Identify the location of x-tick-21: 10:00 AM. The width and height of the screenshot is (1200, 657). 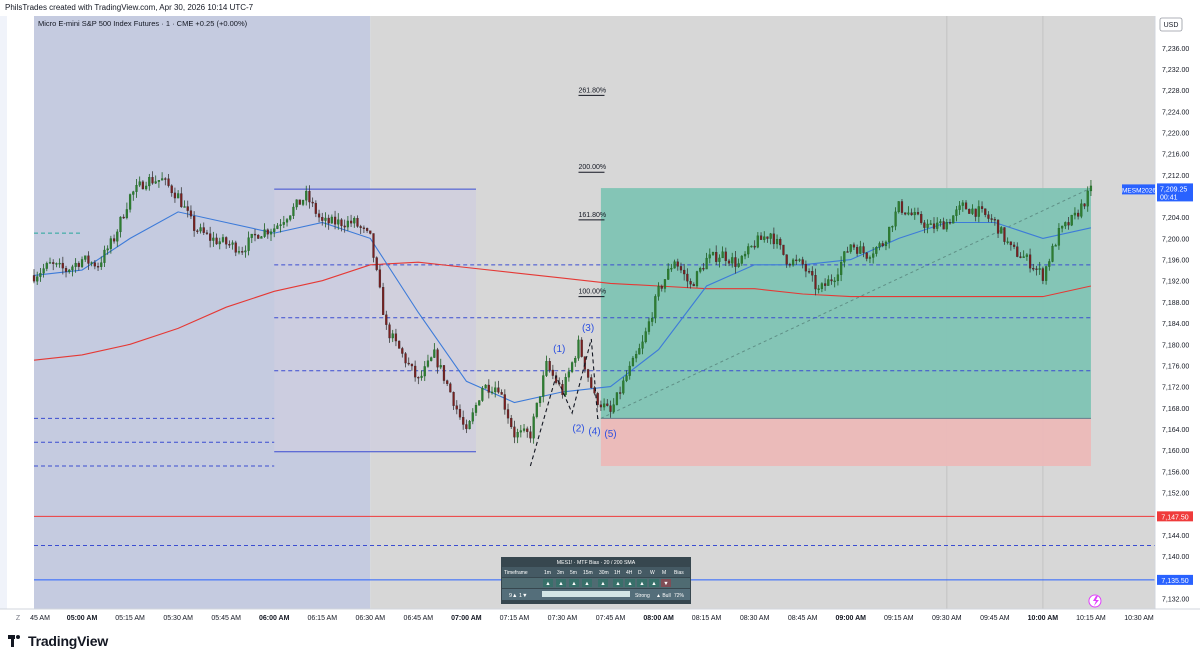
(1043, 618).